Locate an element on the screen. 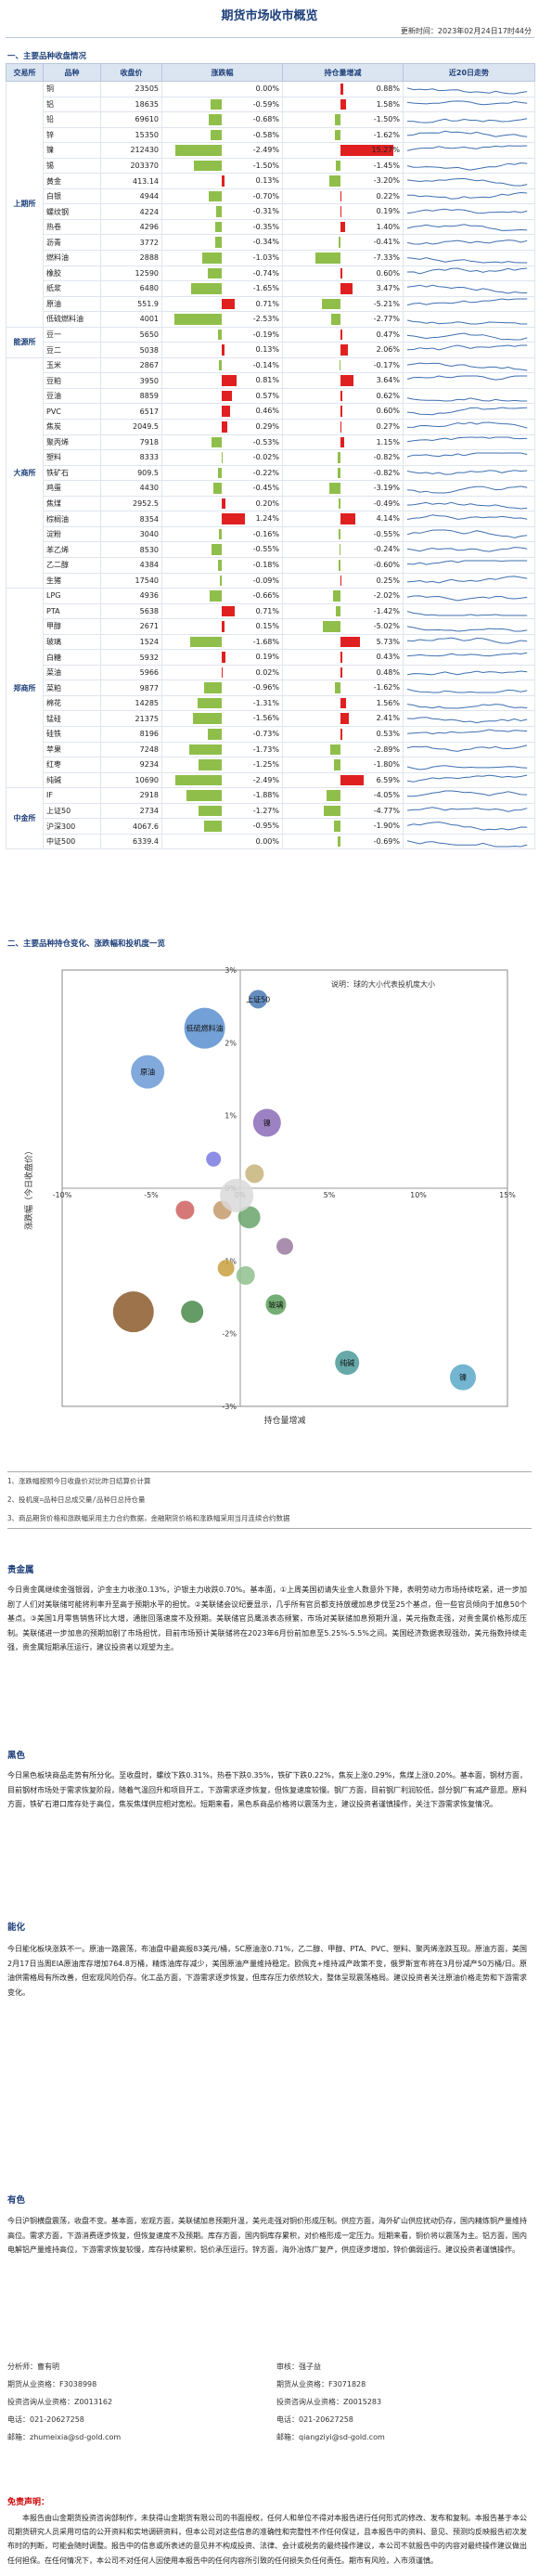 This screenshot has width=539, height=2576. change-cell: -1.68% is located at coordinates (222, 642).